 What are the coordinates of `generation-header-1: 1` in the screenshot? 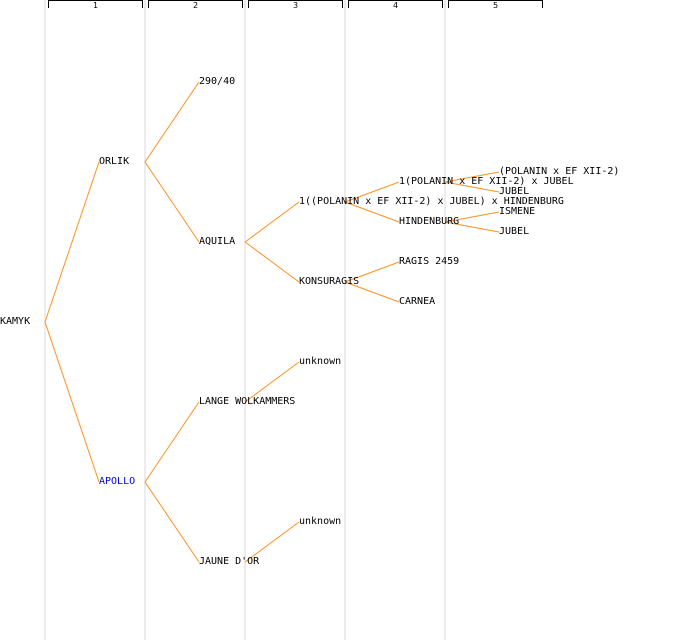 It's located at (95, 5).